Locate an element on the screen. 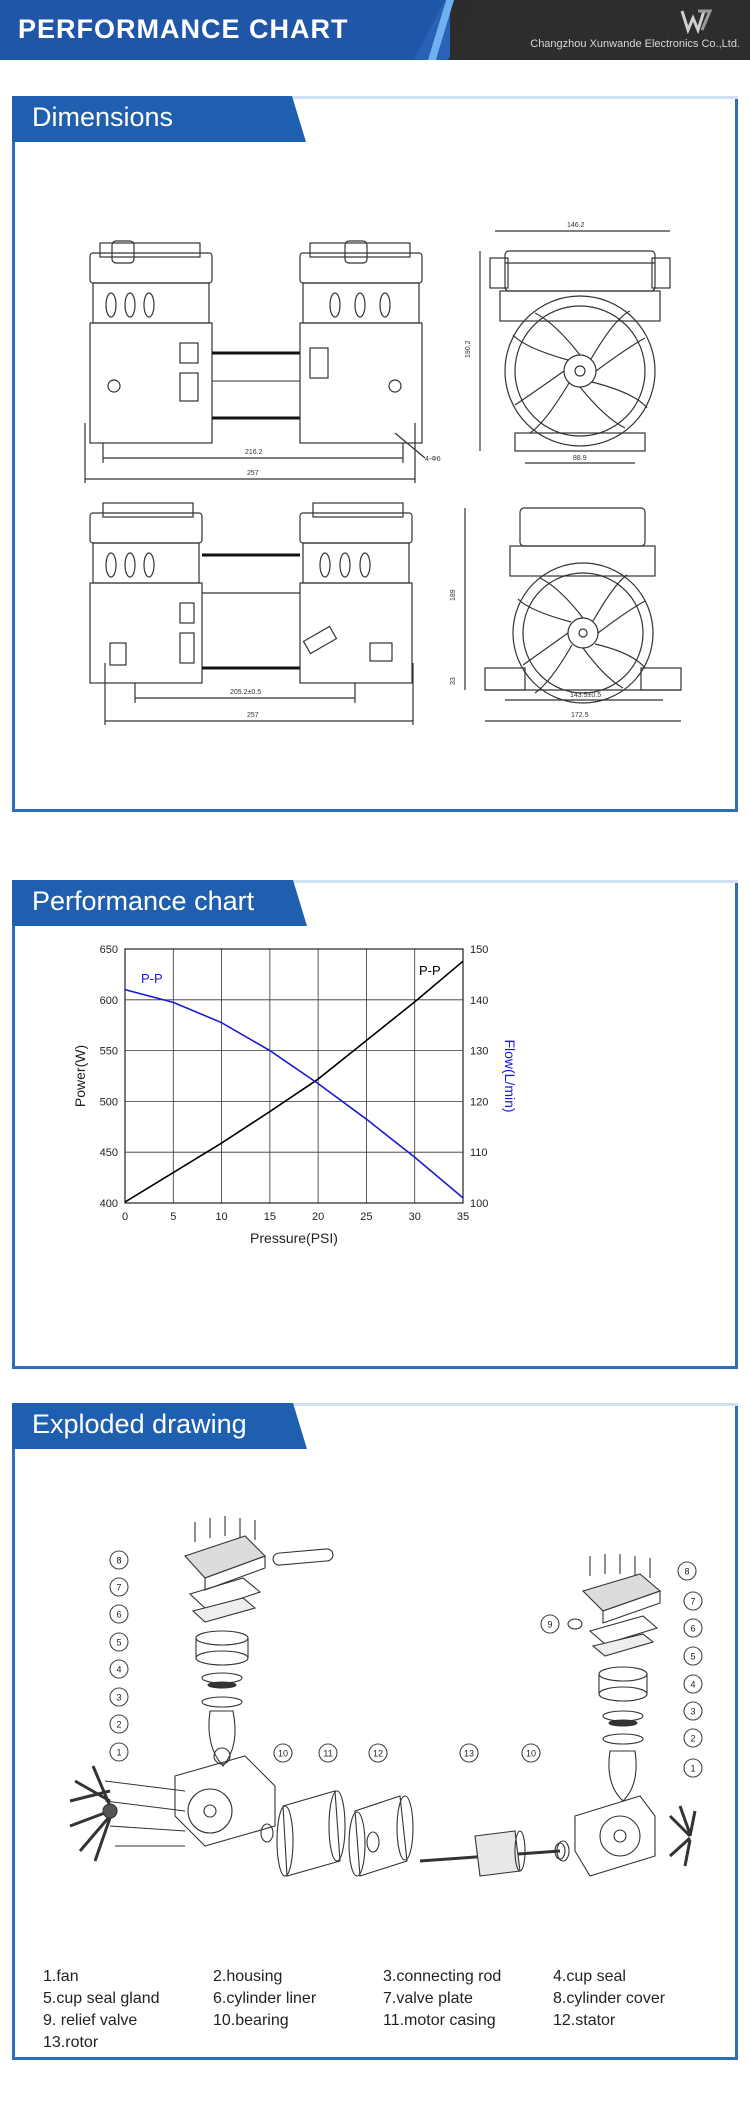 Image resolution: width=750 pixels, height=2120 pixels. chart-axes is located at coordinates (294, 1076).